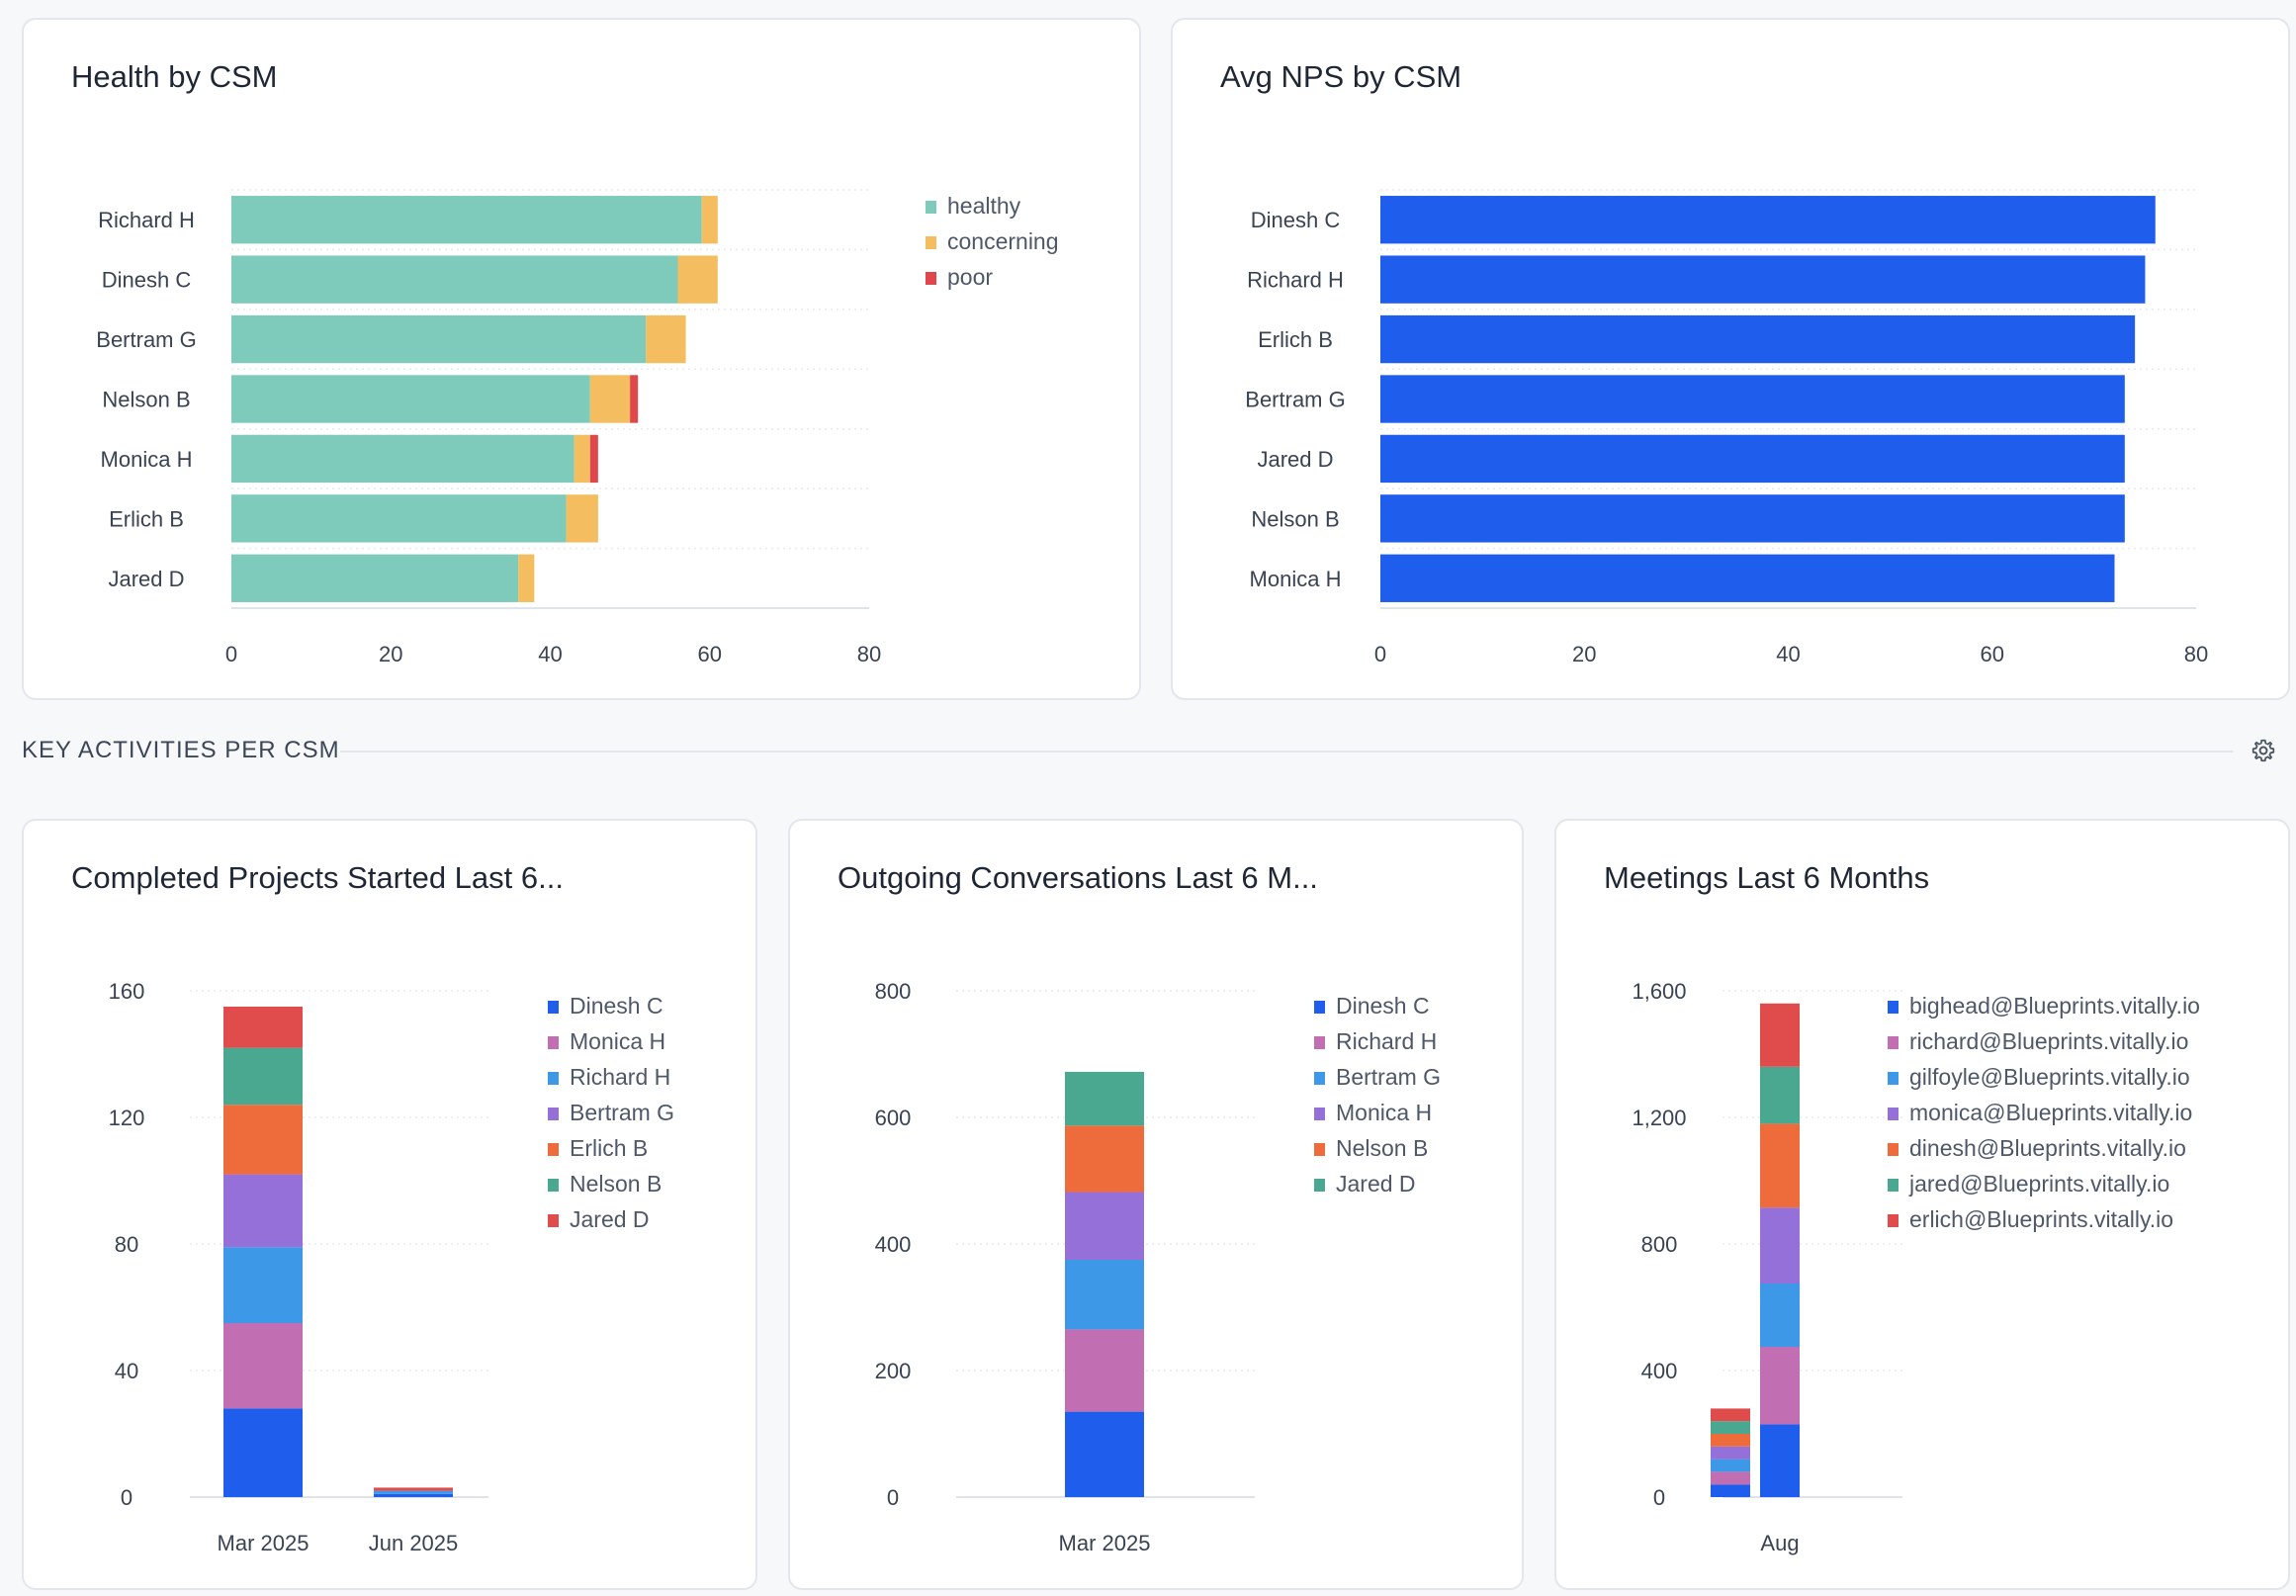 The width and height of the screenshot is (2296, 1596). What do you see at coordinates (1295, 400) in the screenshot?
I see `category-label: Bertram G` at bounding box center [1295, 400].